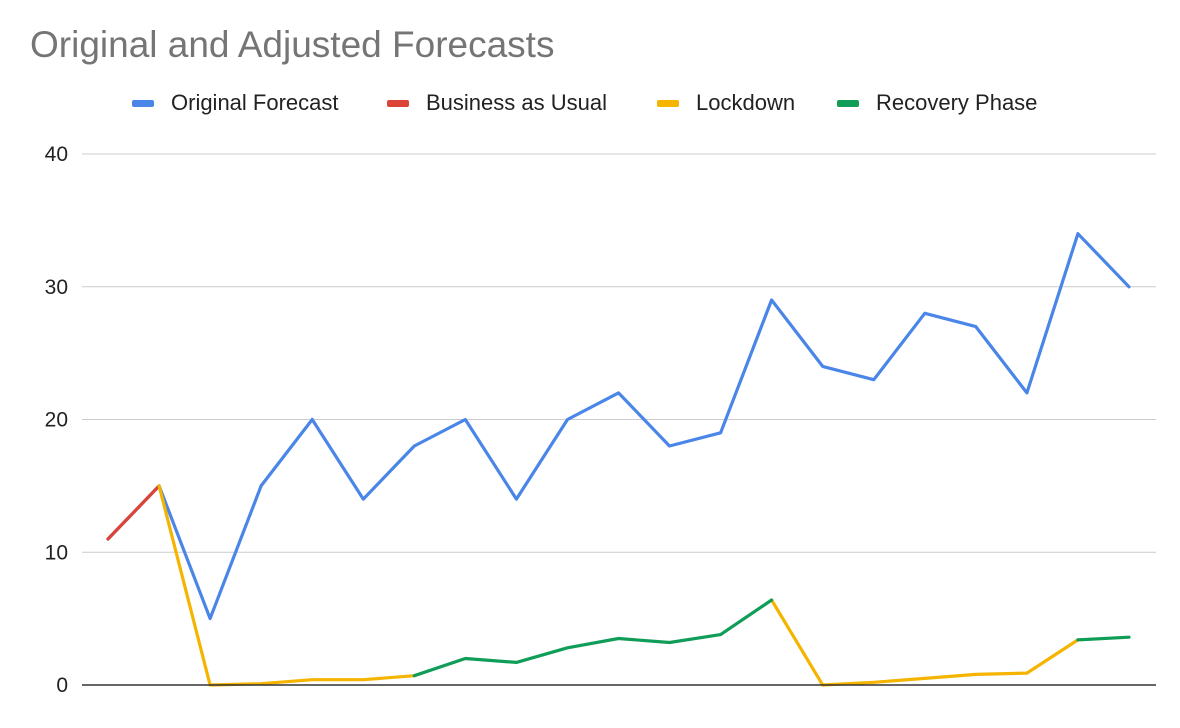  I want to click on y-axis-ticks: 0 10 20 30 40, so click(56, 420).